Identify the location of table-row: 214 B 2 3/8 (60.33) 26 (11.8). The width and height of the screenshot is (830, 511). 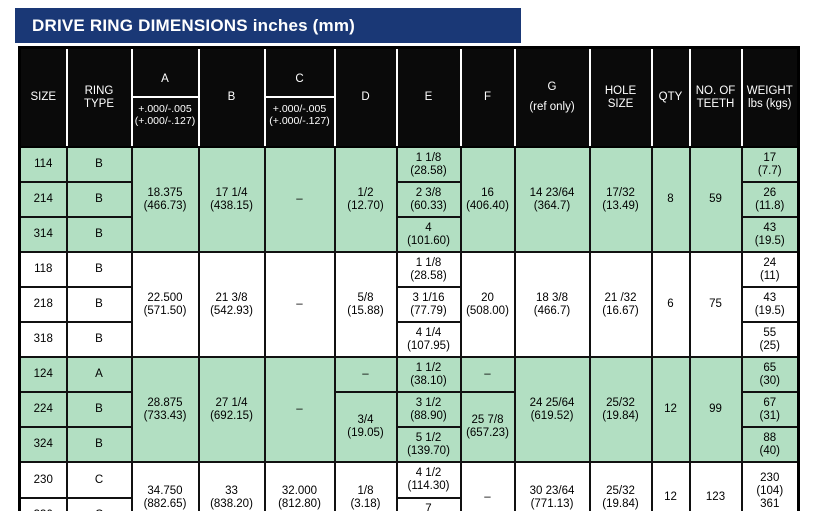
(409, 199).